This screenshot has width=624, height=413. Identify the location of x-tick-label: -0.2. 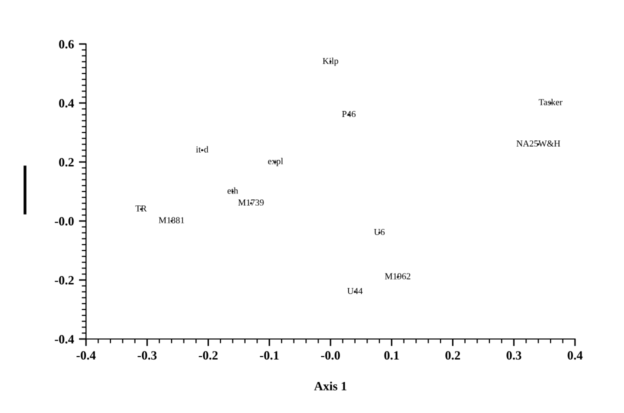
(208, 355).